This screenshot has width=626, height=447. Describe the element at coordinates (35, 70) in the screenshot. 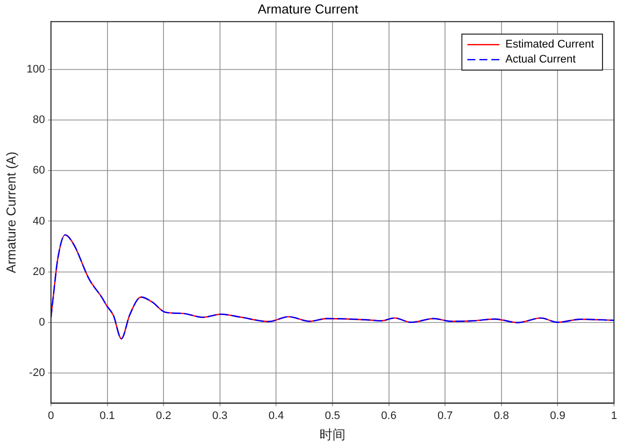

I see `y-tick-label: 100` at that location.